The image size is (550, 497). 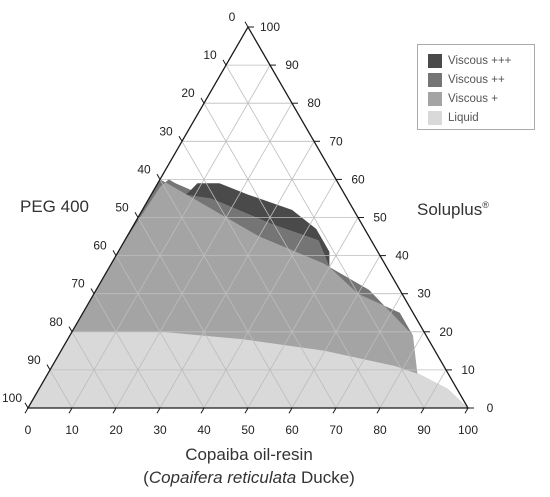 What do you see at coordinates (380, 218) in the screenshot?
I see `right-tick-label: 50` at bounding box center [380, 218].